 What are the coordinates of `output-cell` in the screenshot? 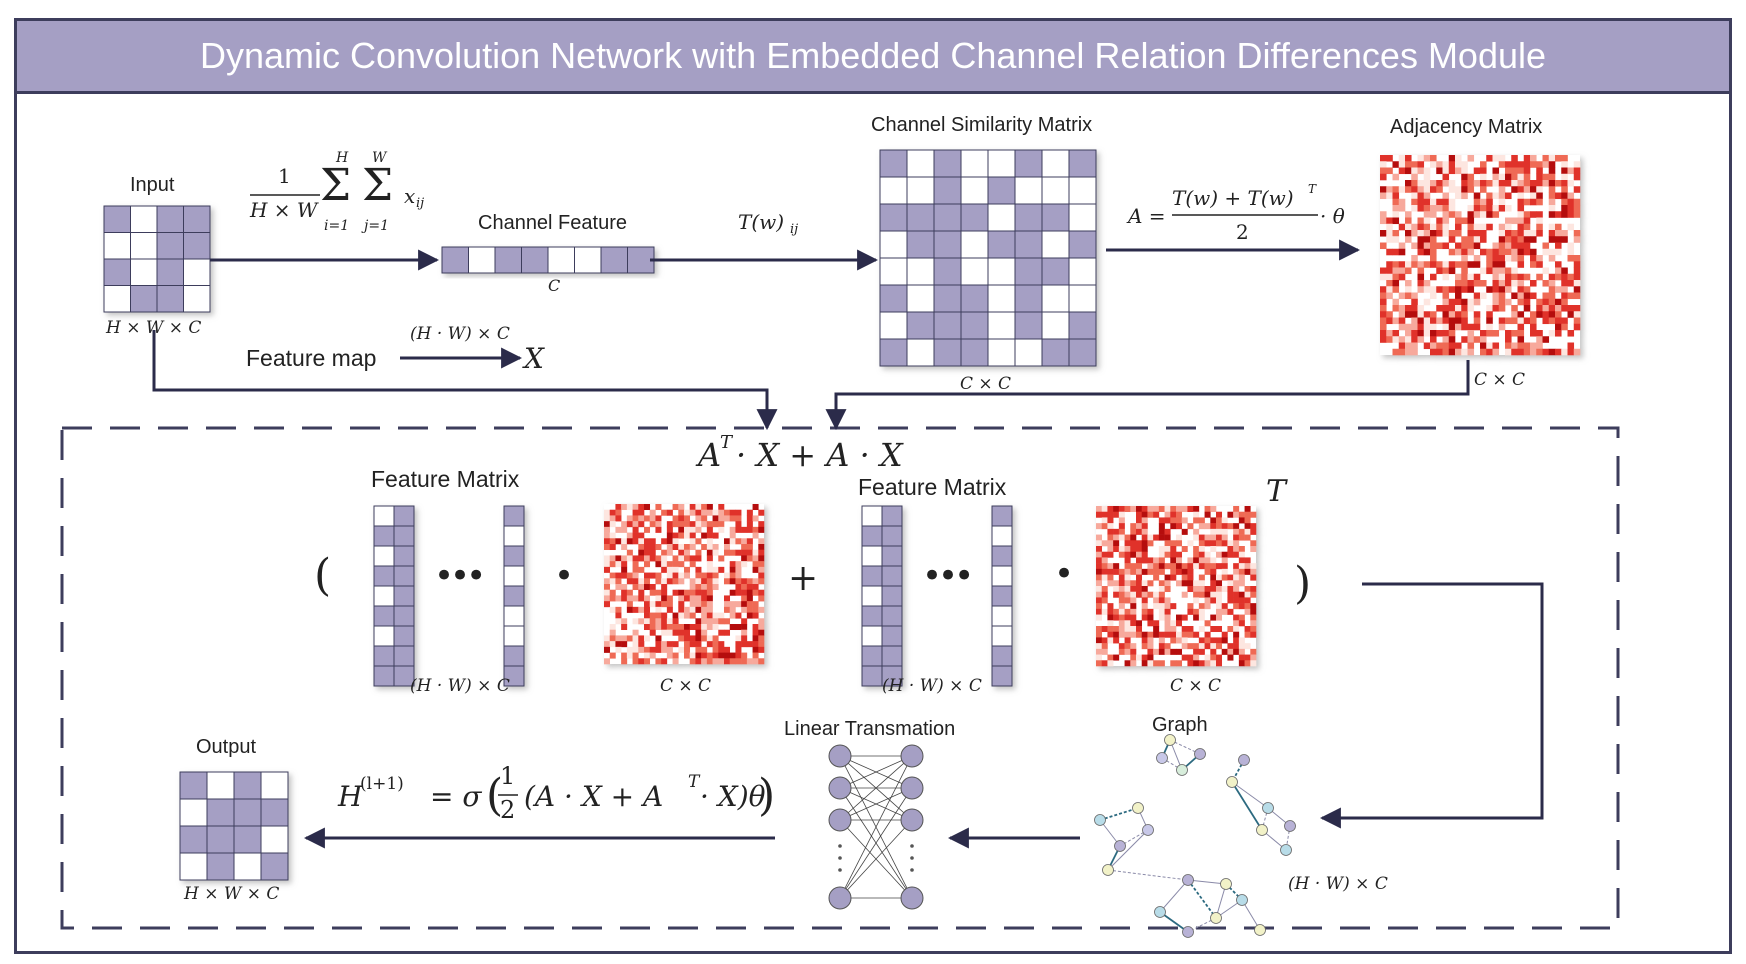 It's located at (247, 812).